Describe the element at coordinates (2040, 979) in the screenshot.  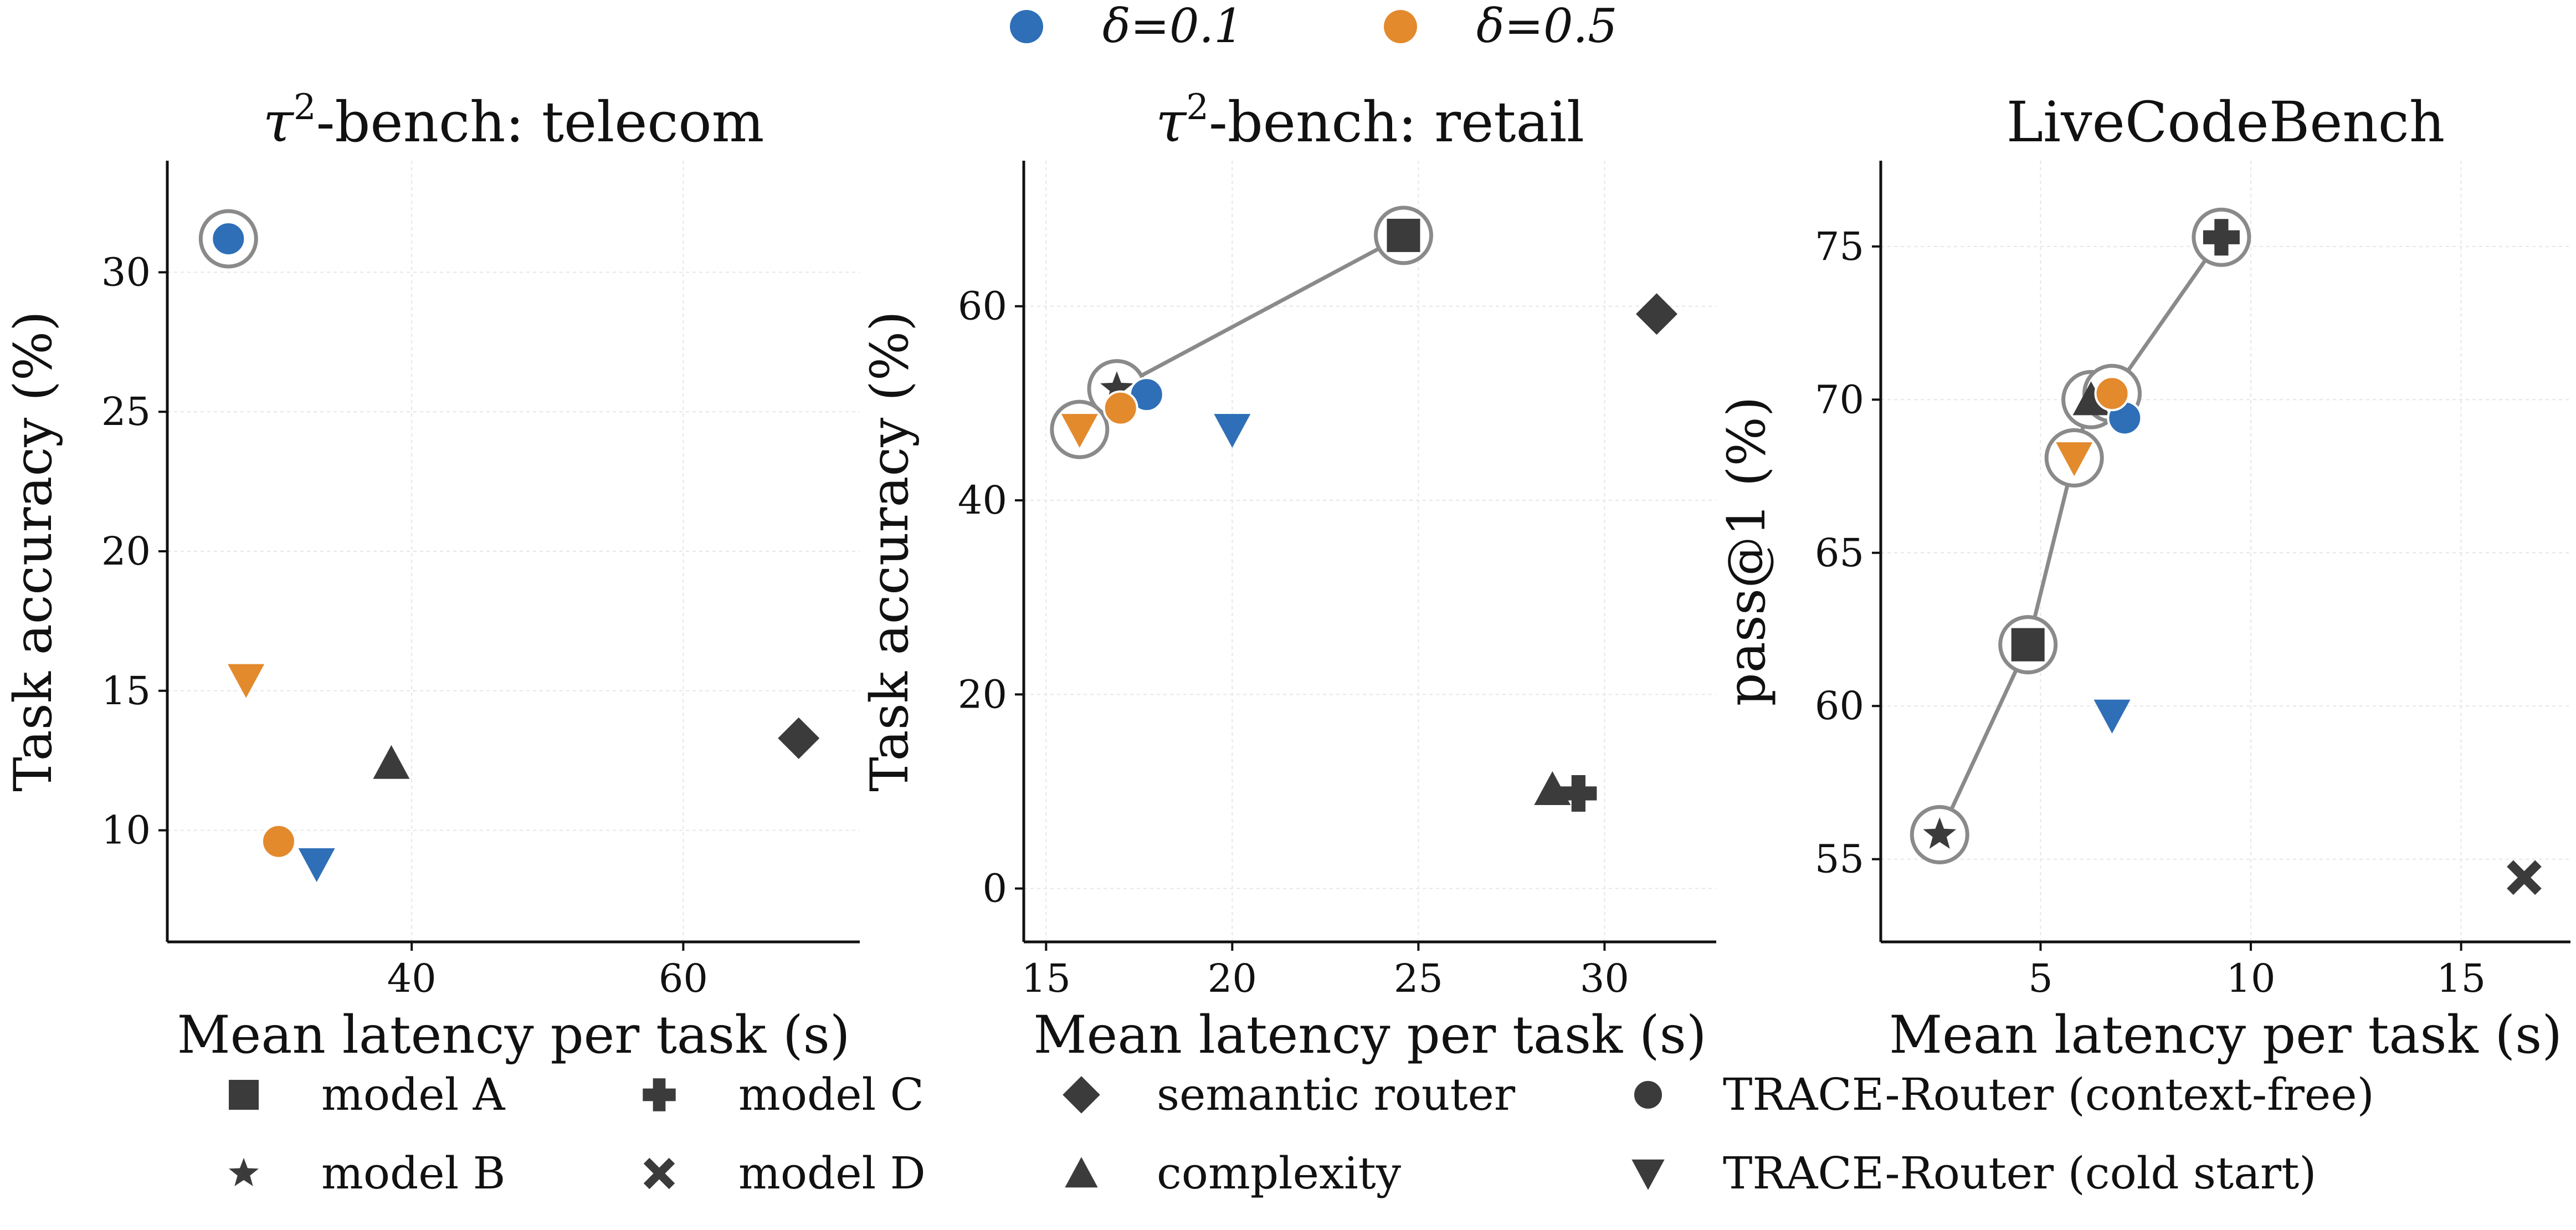
I see `x-tick-label: 5` at that location.